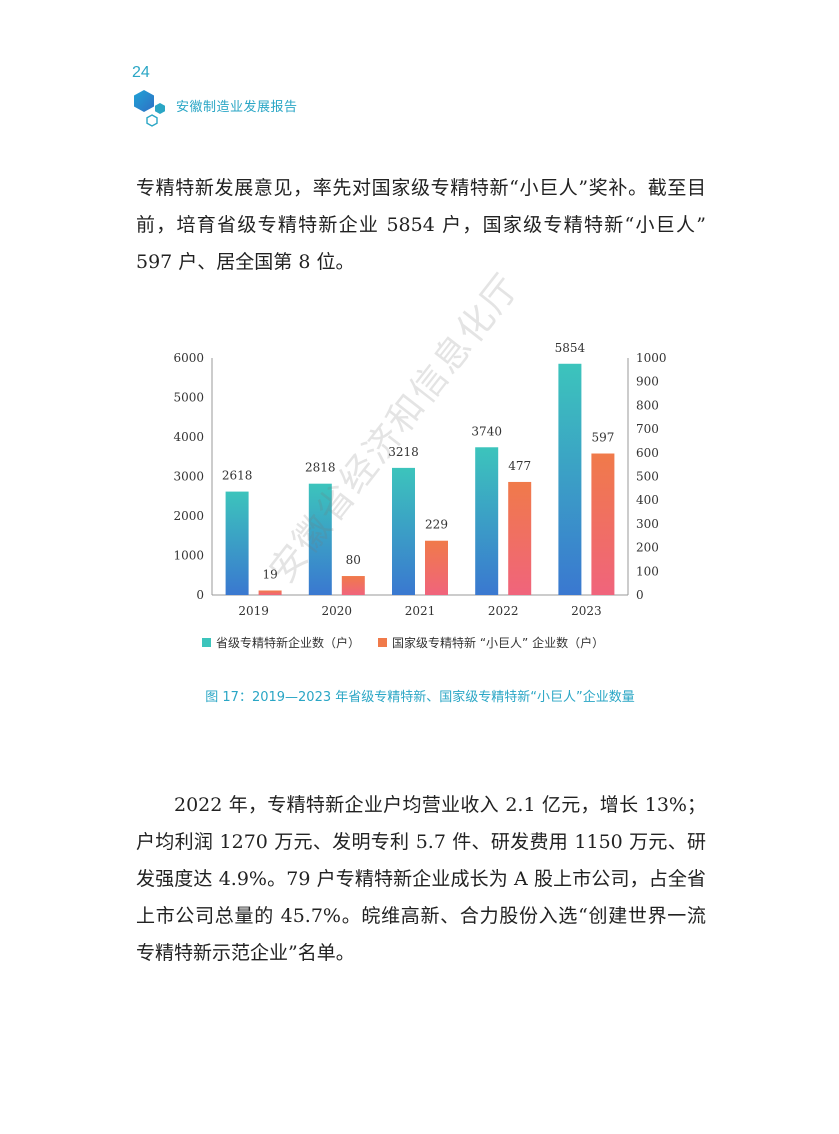  I want to click on right-axis-tick-label: 500, so click(647, 477).